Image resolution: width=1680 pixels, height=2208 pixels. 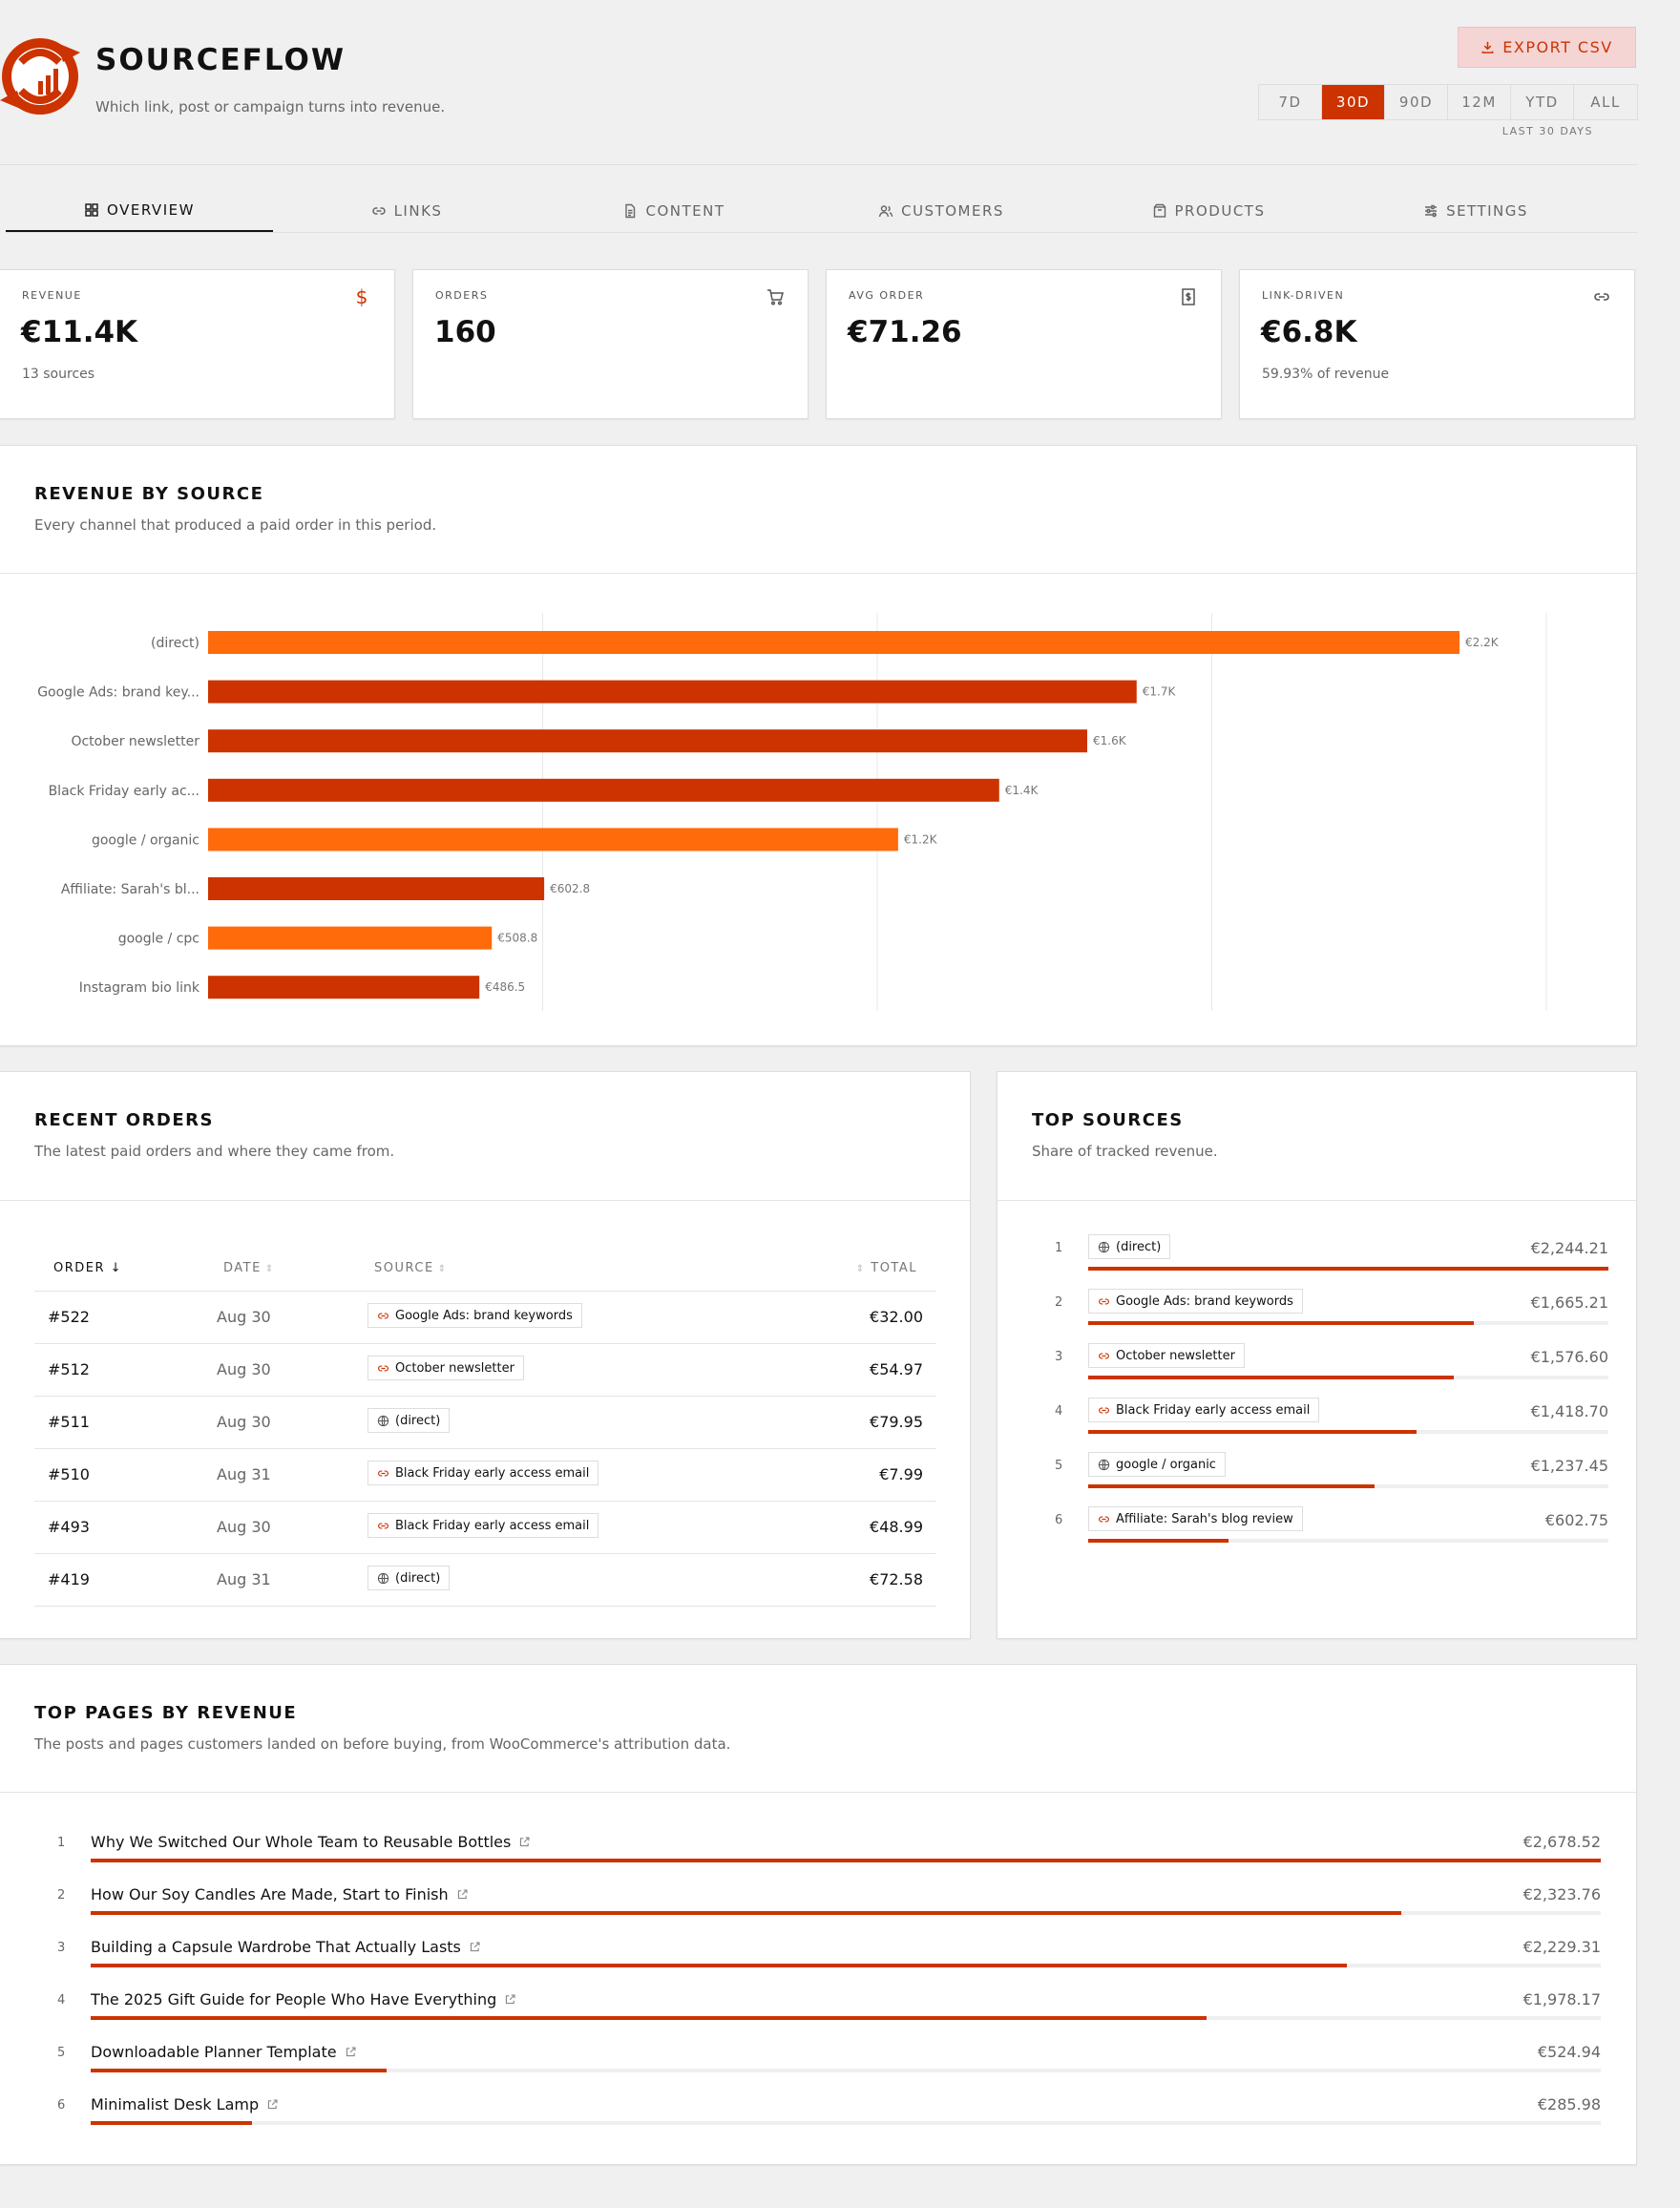 What do you see at coordinates (88, 1268) in the screenshot?
I see `column-header-order: ORDER ↓` at bounding box center [88, 1268].